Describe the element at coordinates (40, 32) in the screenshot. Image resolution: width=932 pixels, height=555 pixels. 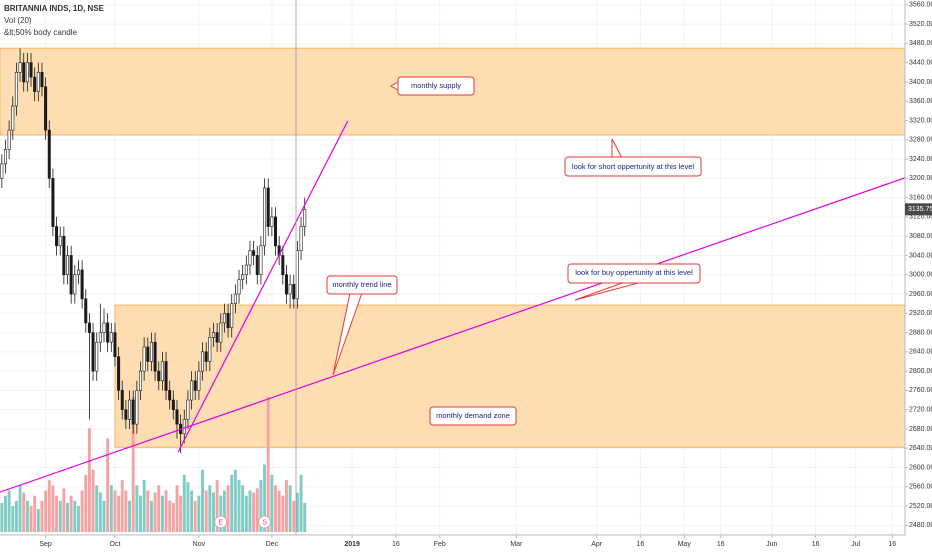
I see `indicator-label: &lt;50% body candle` at that location.